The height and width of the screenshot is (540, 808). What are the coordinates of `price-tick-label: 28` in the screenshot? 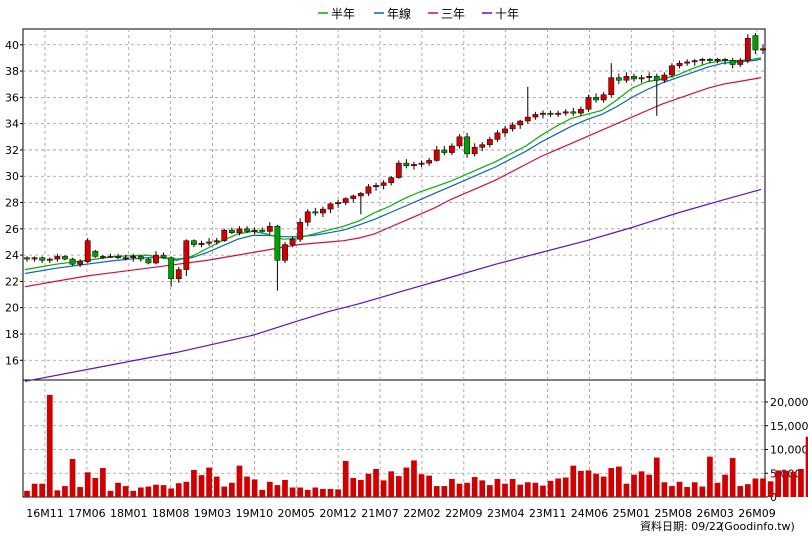 It's located at (12, 203).